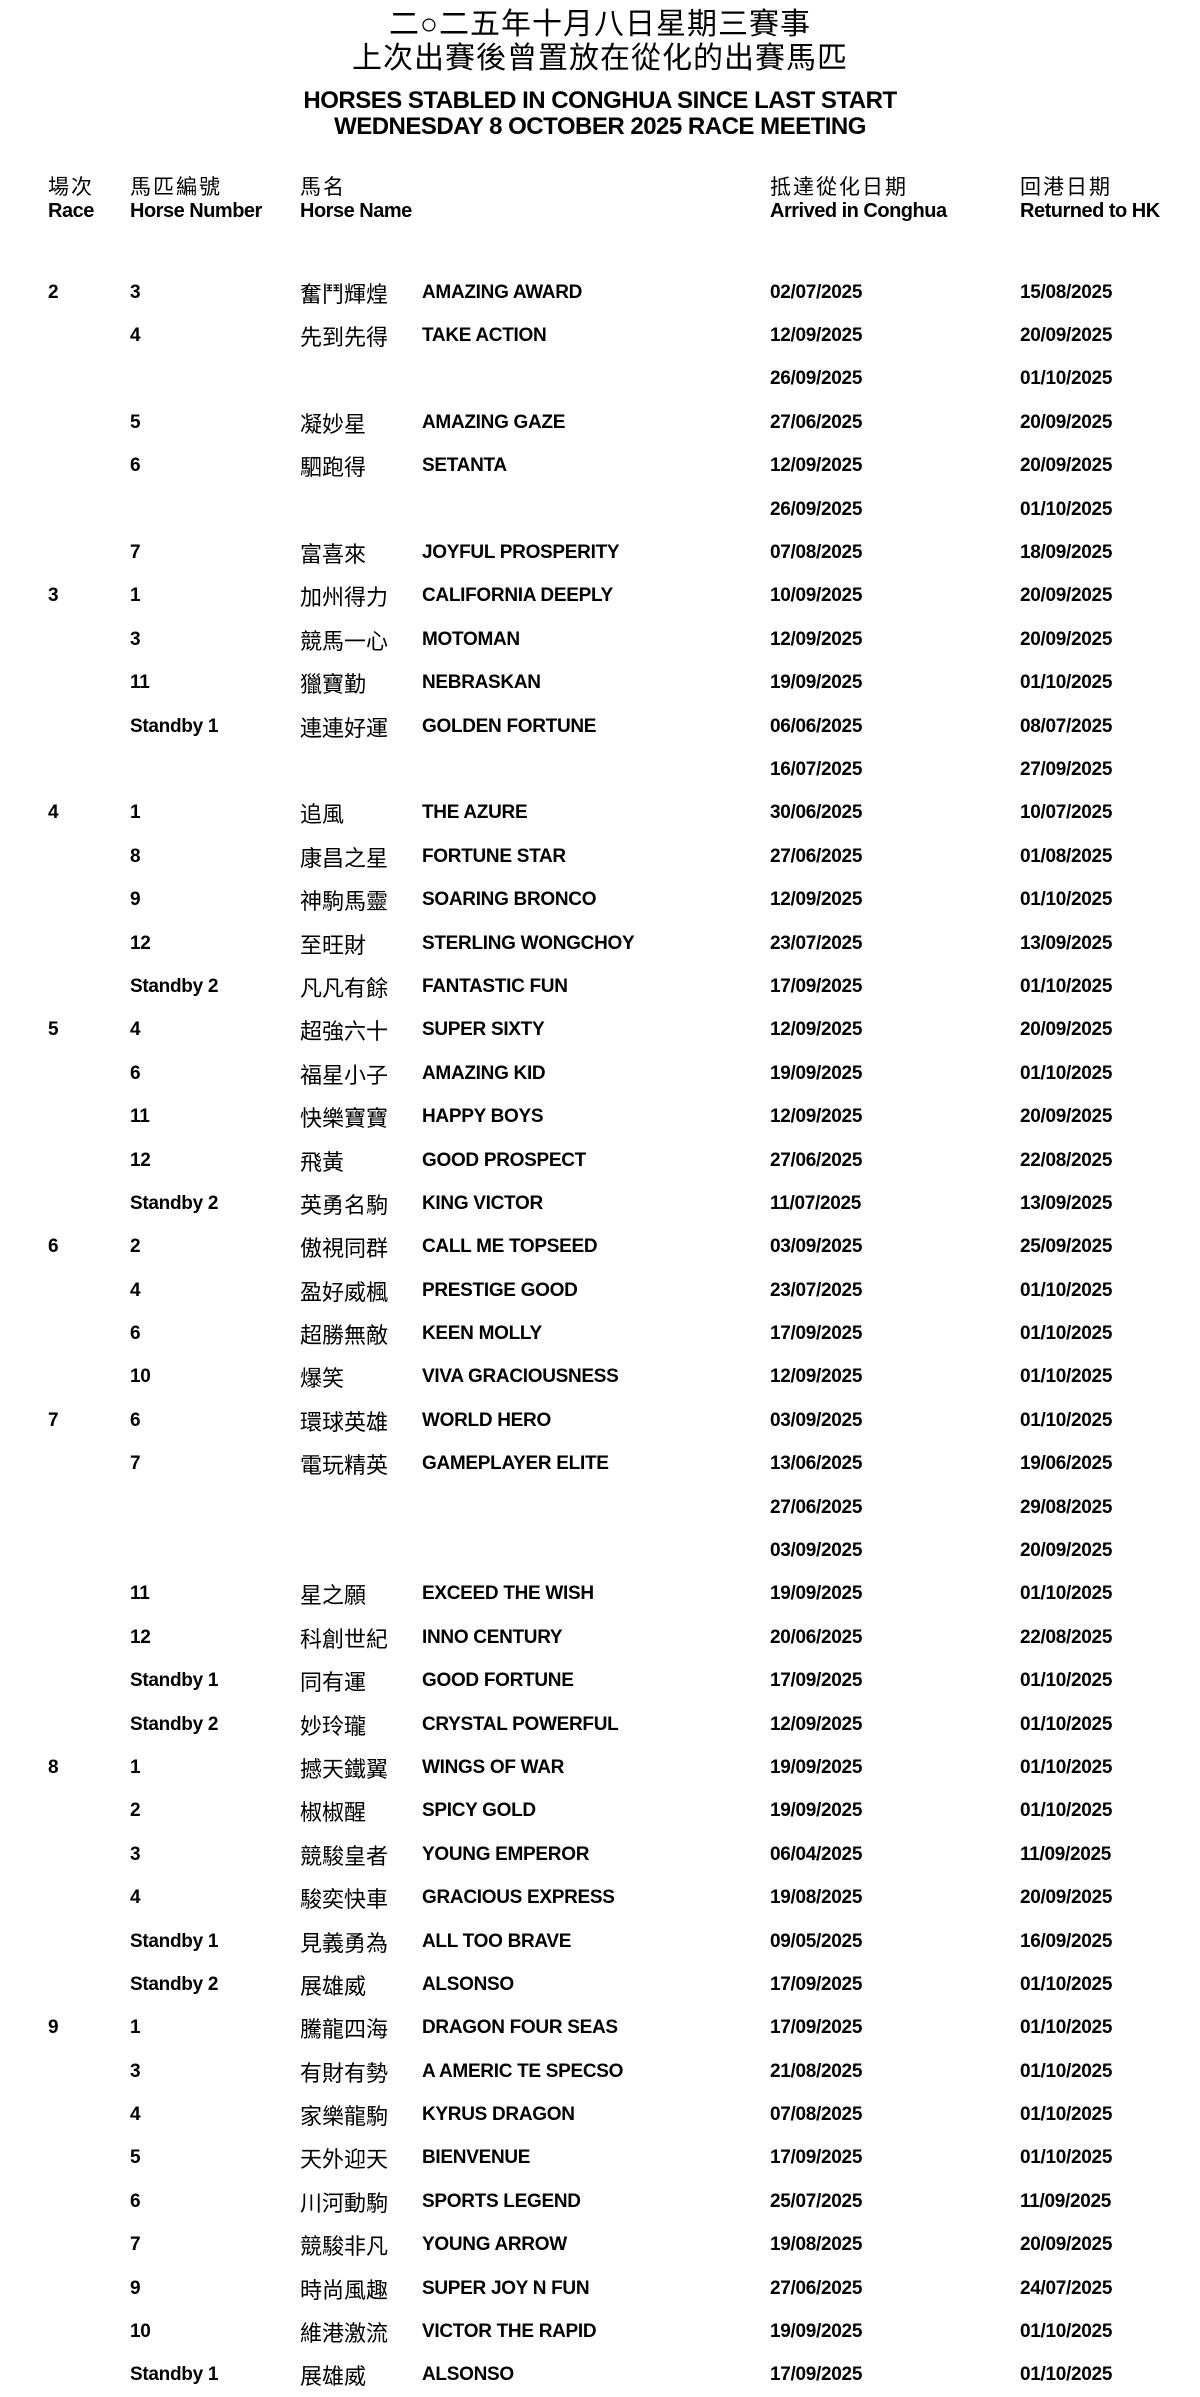 The width and height of the screenshot is (1200, 2397). I want to click on horse-name-english: SPICY GOLD, so click(479, 1811).